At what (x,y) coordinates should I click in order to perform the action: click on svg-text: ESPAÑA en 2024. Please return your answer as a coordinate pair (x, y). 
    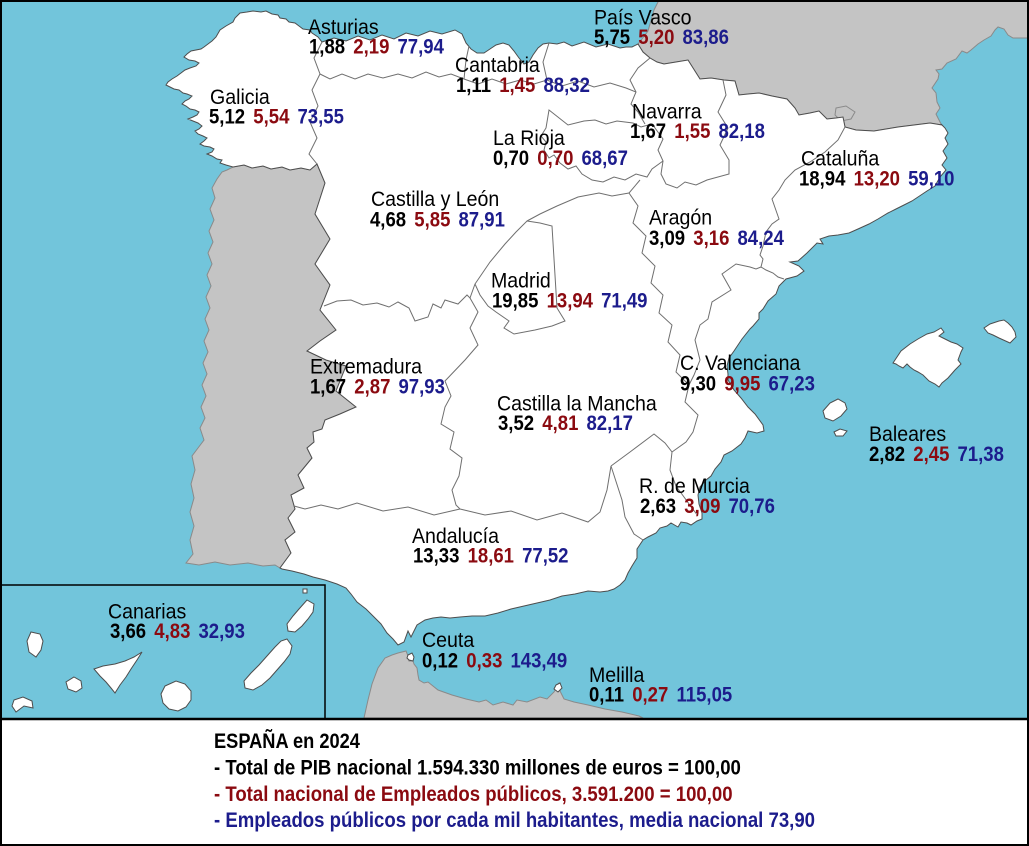
    Looking at the image, I should click on (287, 741).